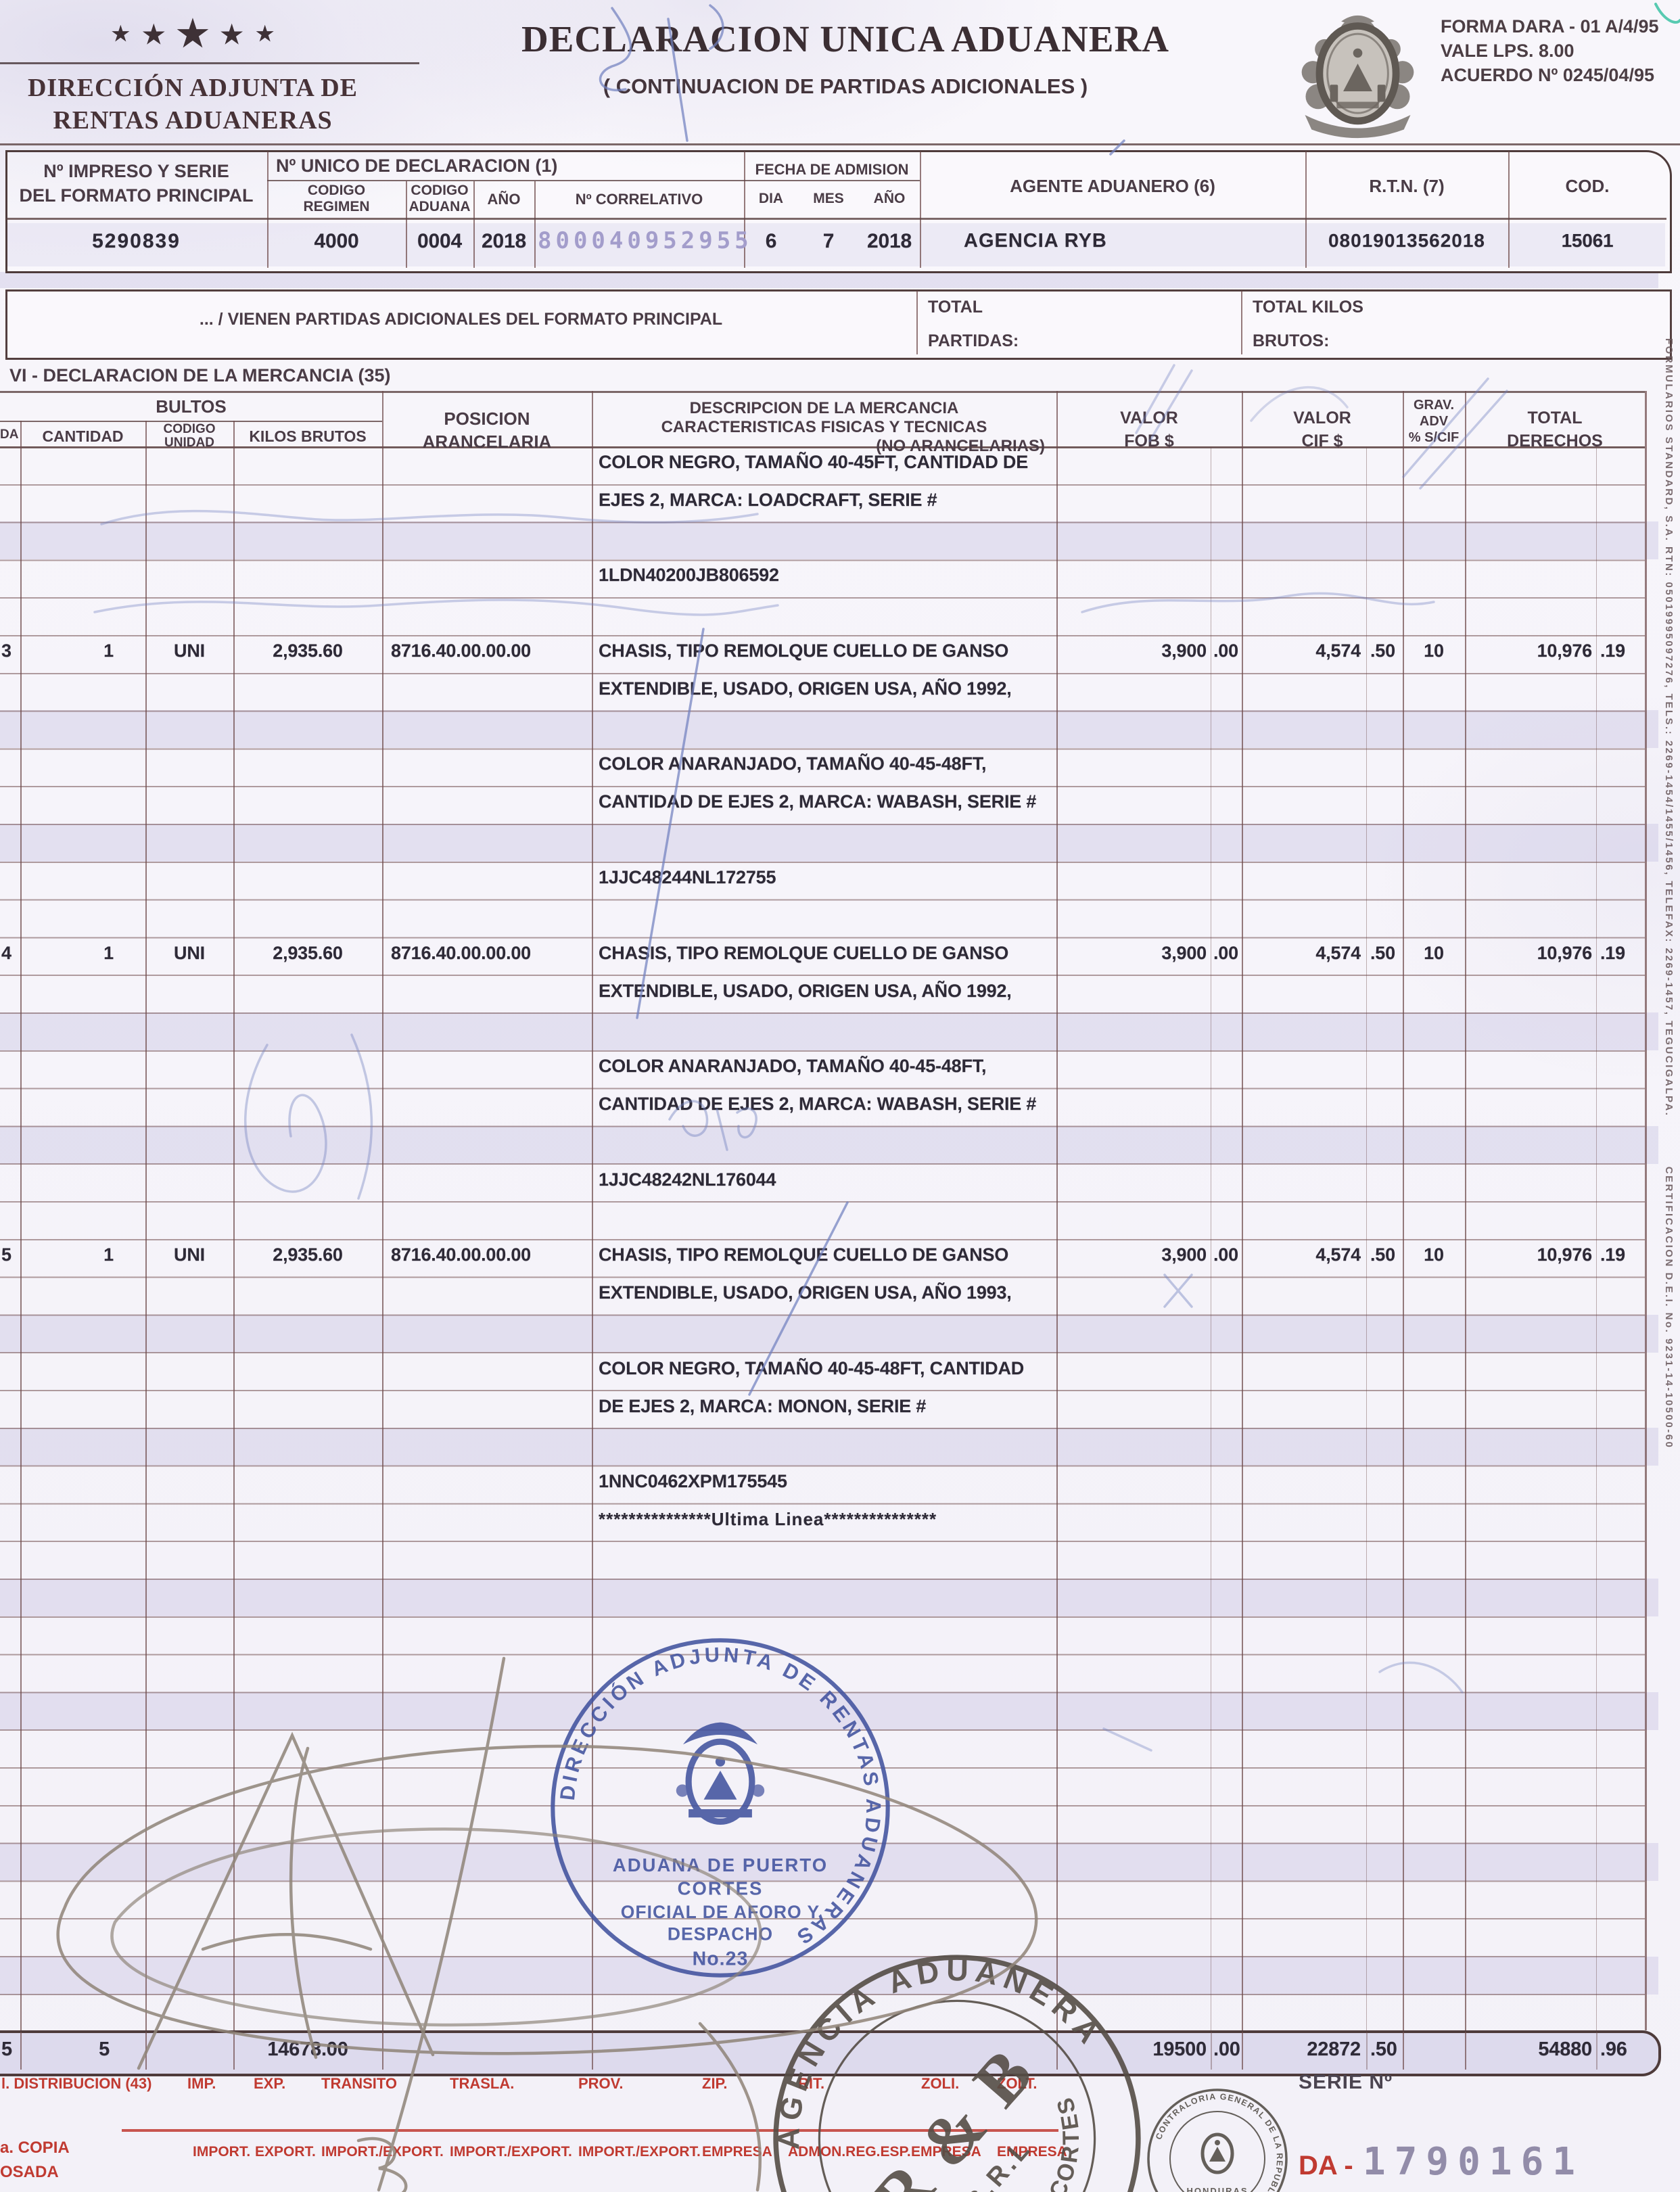  I want to click on carry-divider, so click(1242, 322).